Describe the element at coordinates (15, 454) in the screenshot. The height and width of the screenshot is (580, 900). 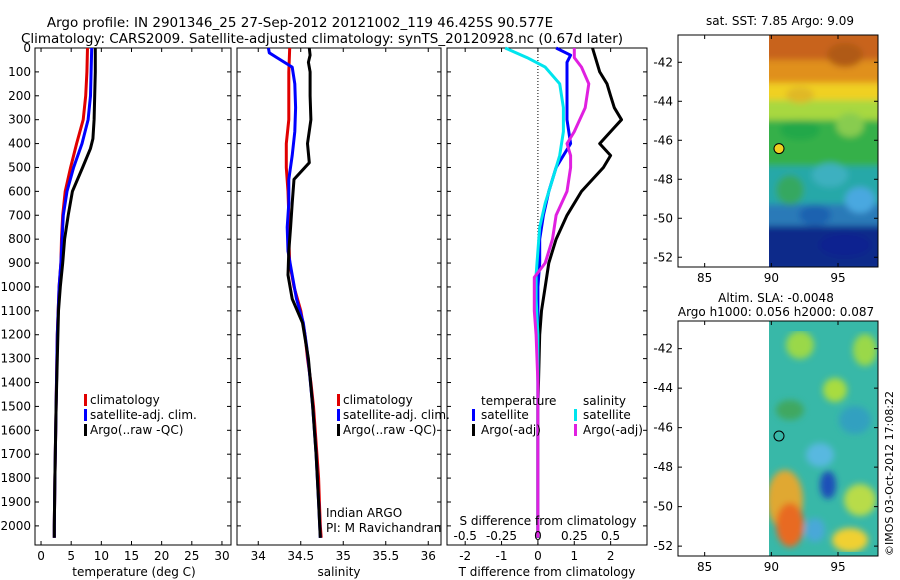
I see `y-tick-label: 1700` at that location.